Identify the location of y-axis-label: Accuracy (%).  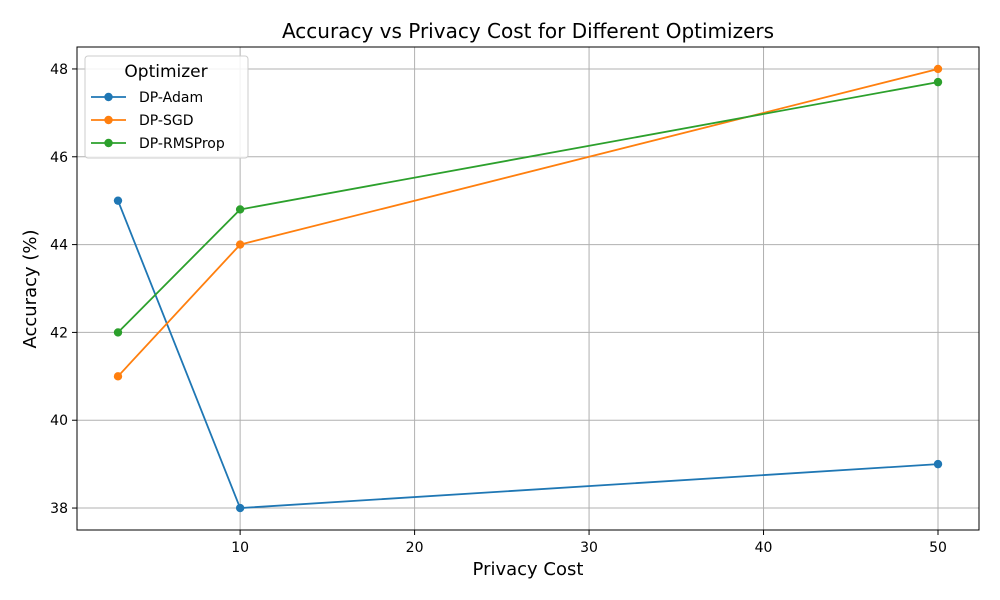
(30, 288).